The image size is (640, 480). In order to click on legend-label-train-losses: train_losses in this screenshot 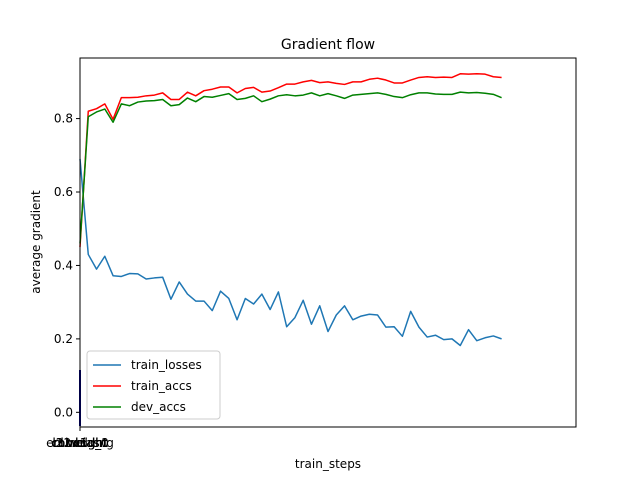, I will do `click(166, 365)`.